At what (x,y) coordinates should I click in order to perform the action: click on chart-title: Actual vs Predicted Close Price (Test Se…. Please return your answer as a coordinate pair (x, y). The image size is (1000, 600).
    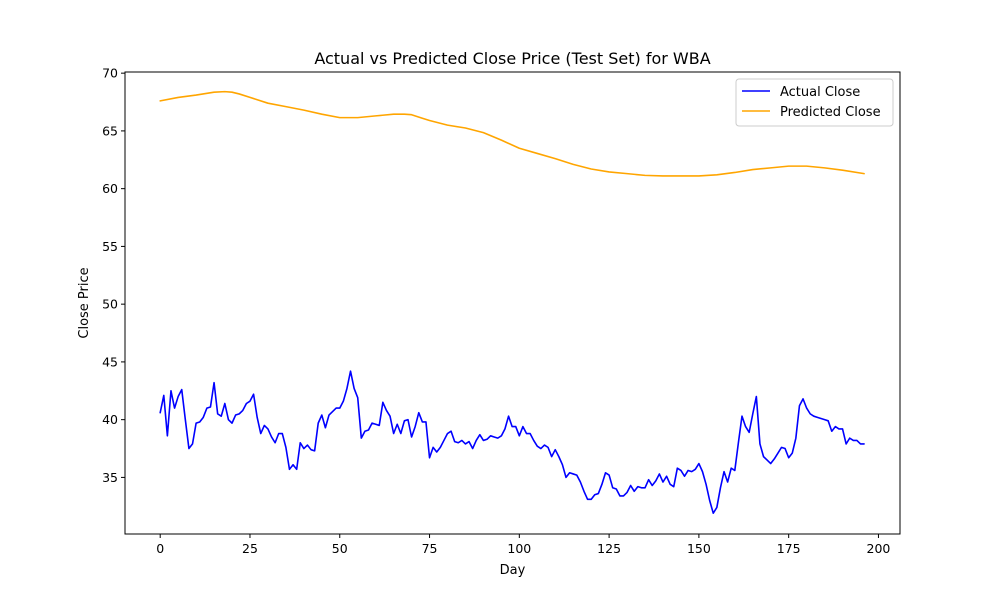
    Looking at the image, I should click on (512, 58).